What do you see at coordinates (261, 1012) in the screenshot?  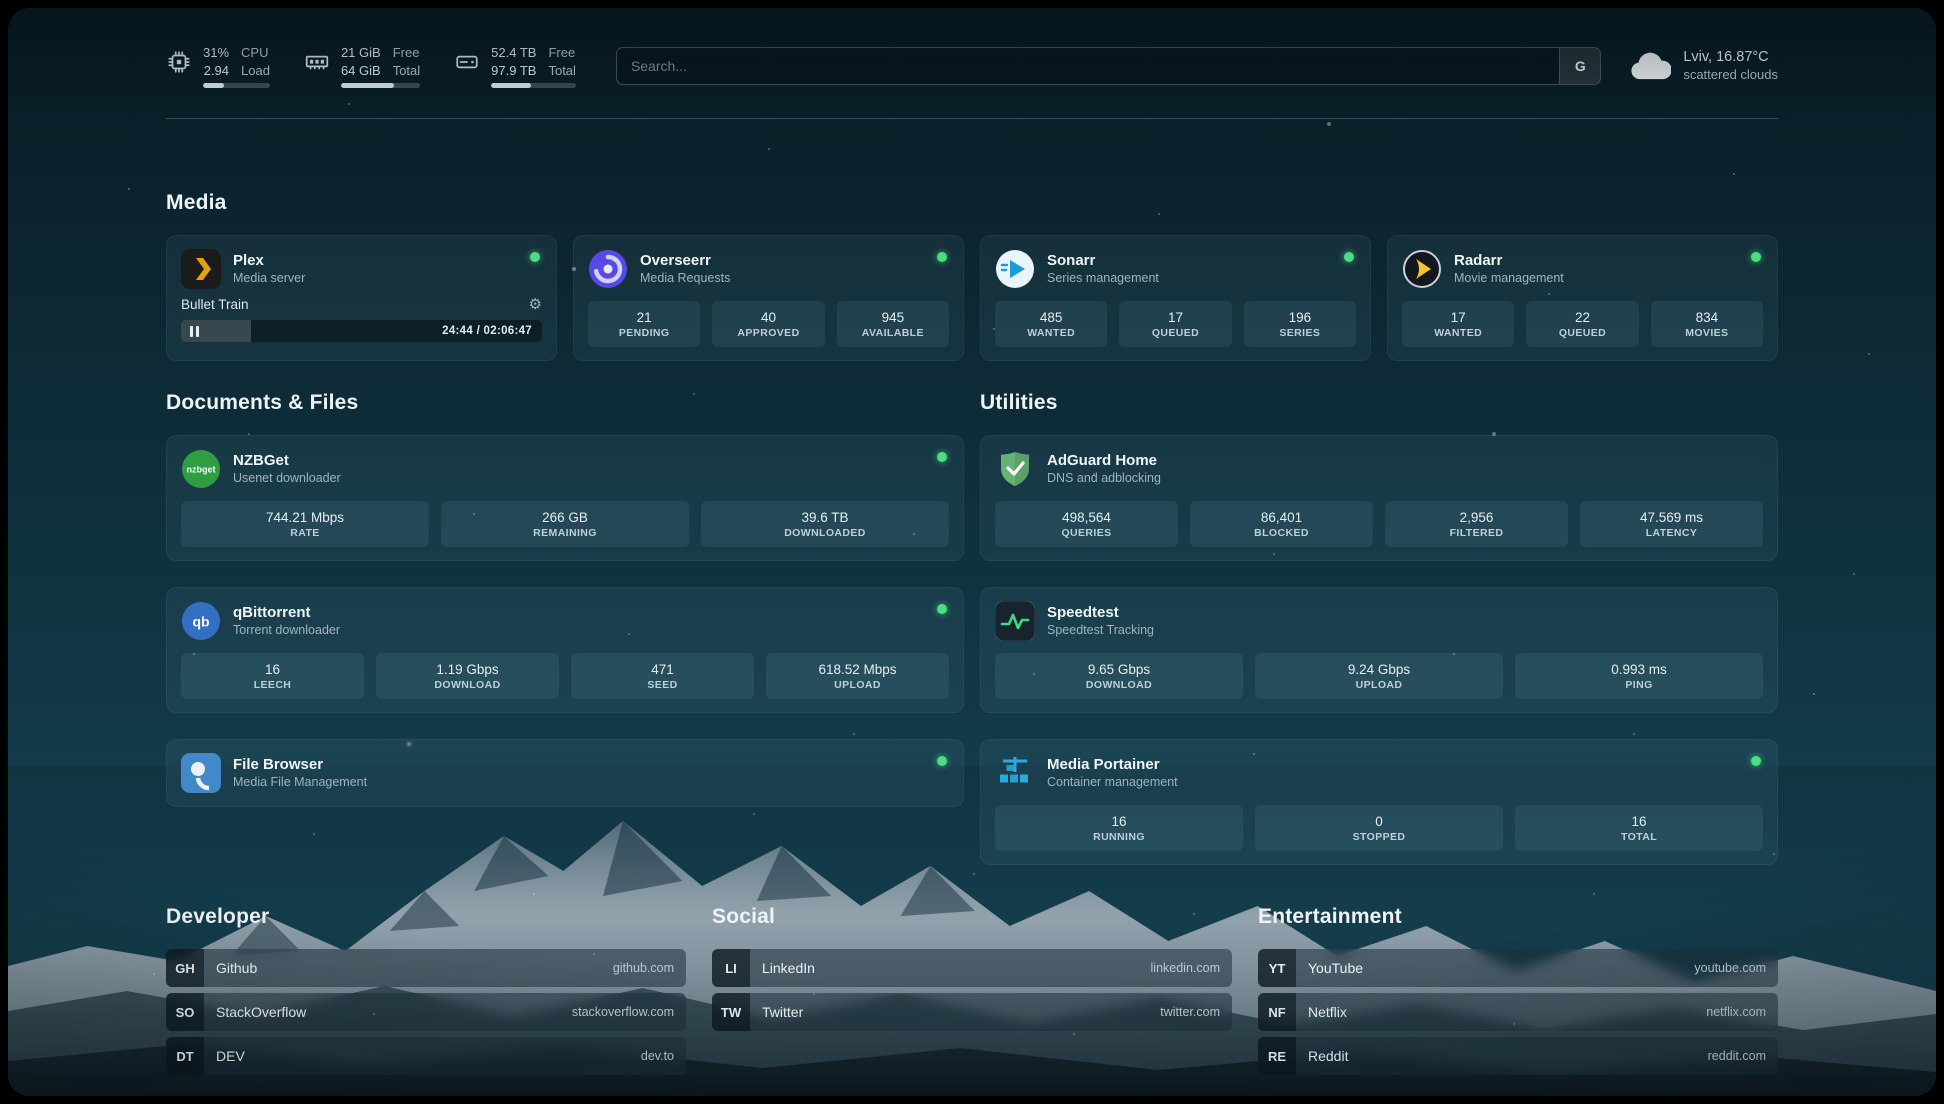 I see `bookmark-name: StackOverflow` at bounding box center [261, 1012].